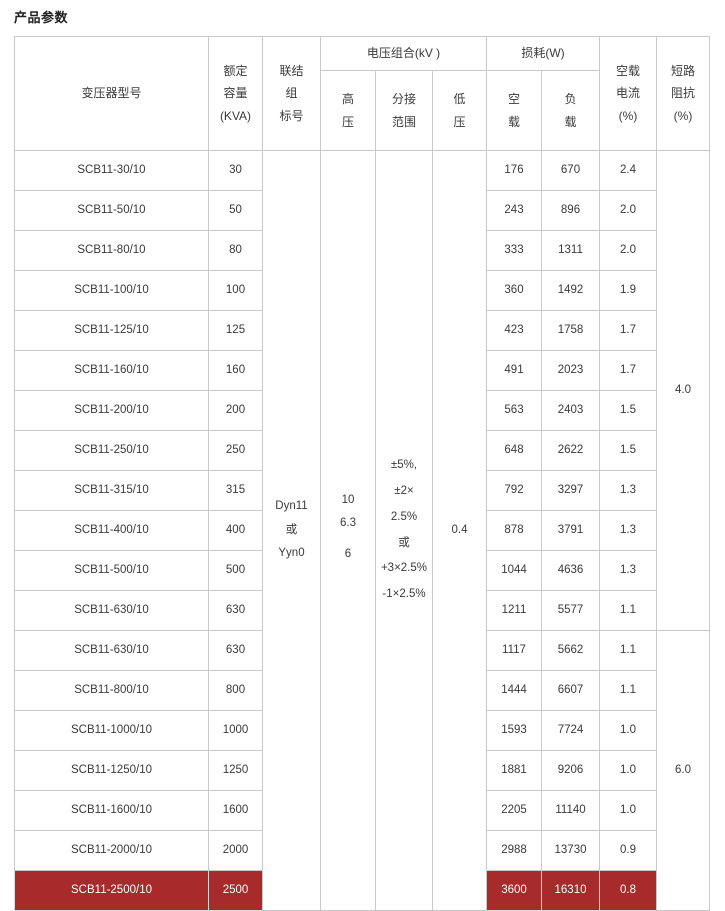 This screenshot has width=725, height=911. What do you see at coordinates (235, 530) in the screenshot?
I see `cell-capacity: 400` at bounding box center [235, 530].